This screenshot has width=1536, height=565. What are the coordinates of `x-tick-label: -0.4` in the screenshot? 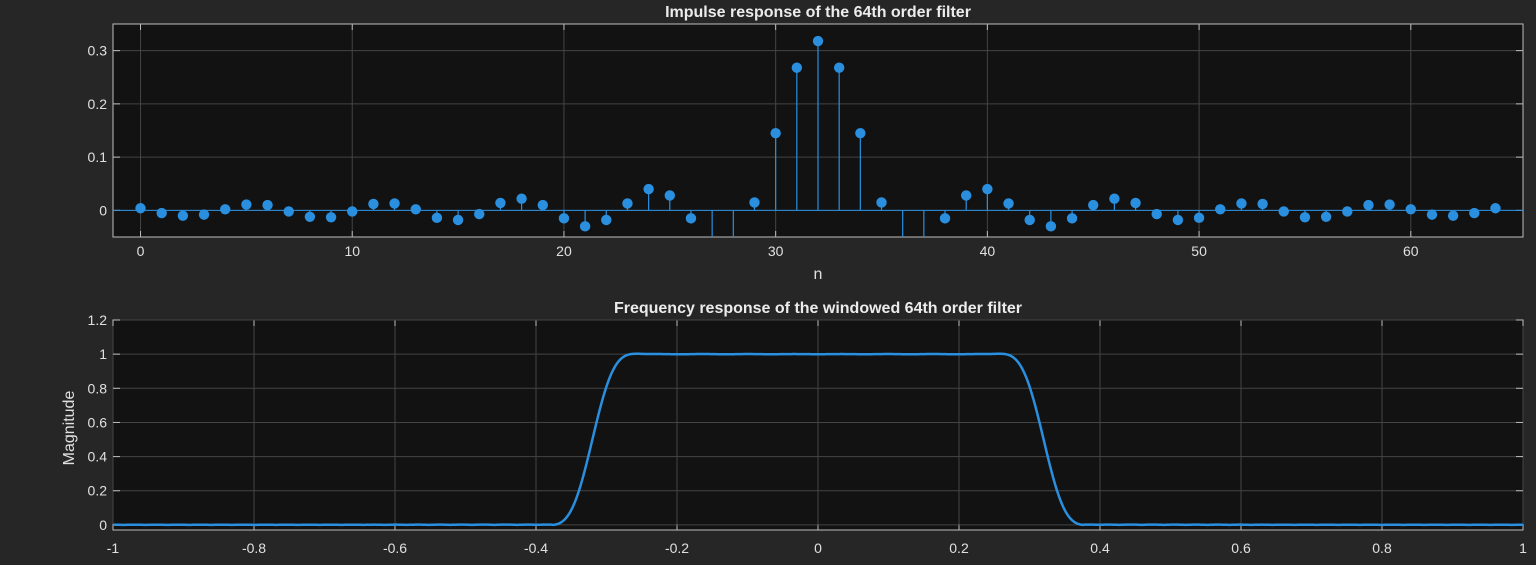 It's located at (536, 548).